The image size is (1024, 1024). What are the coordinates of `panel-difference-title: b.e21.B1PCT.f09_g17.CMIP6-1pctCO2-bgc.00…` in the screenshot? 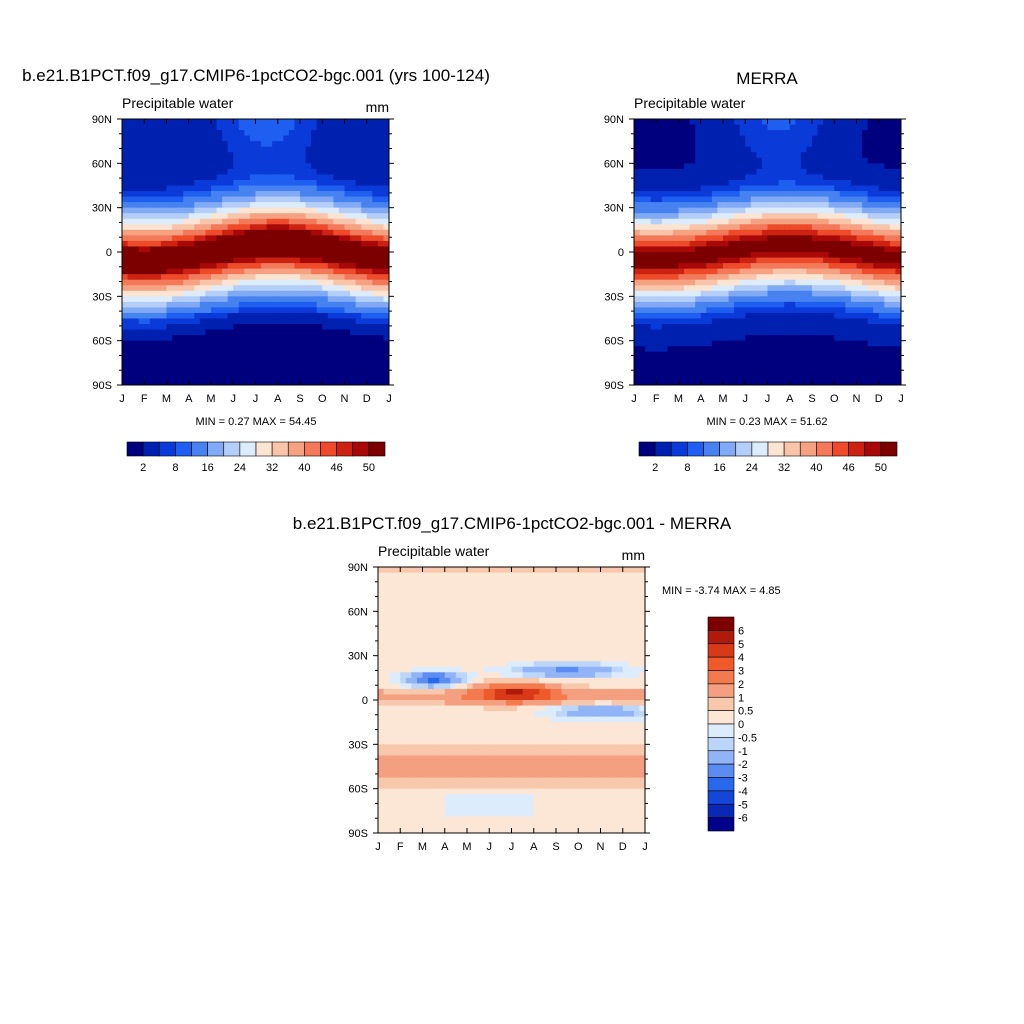 It's located at (512, 523).